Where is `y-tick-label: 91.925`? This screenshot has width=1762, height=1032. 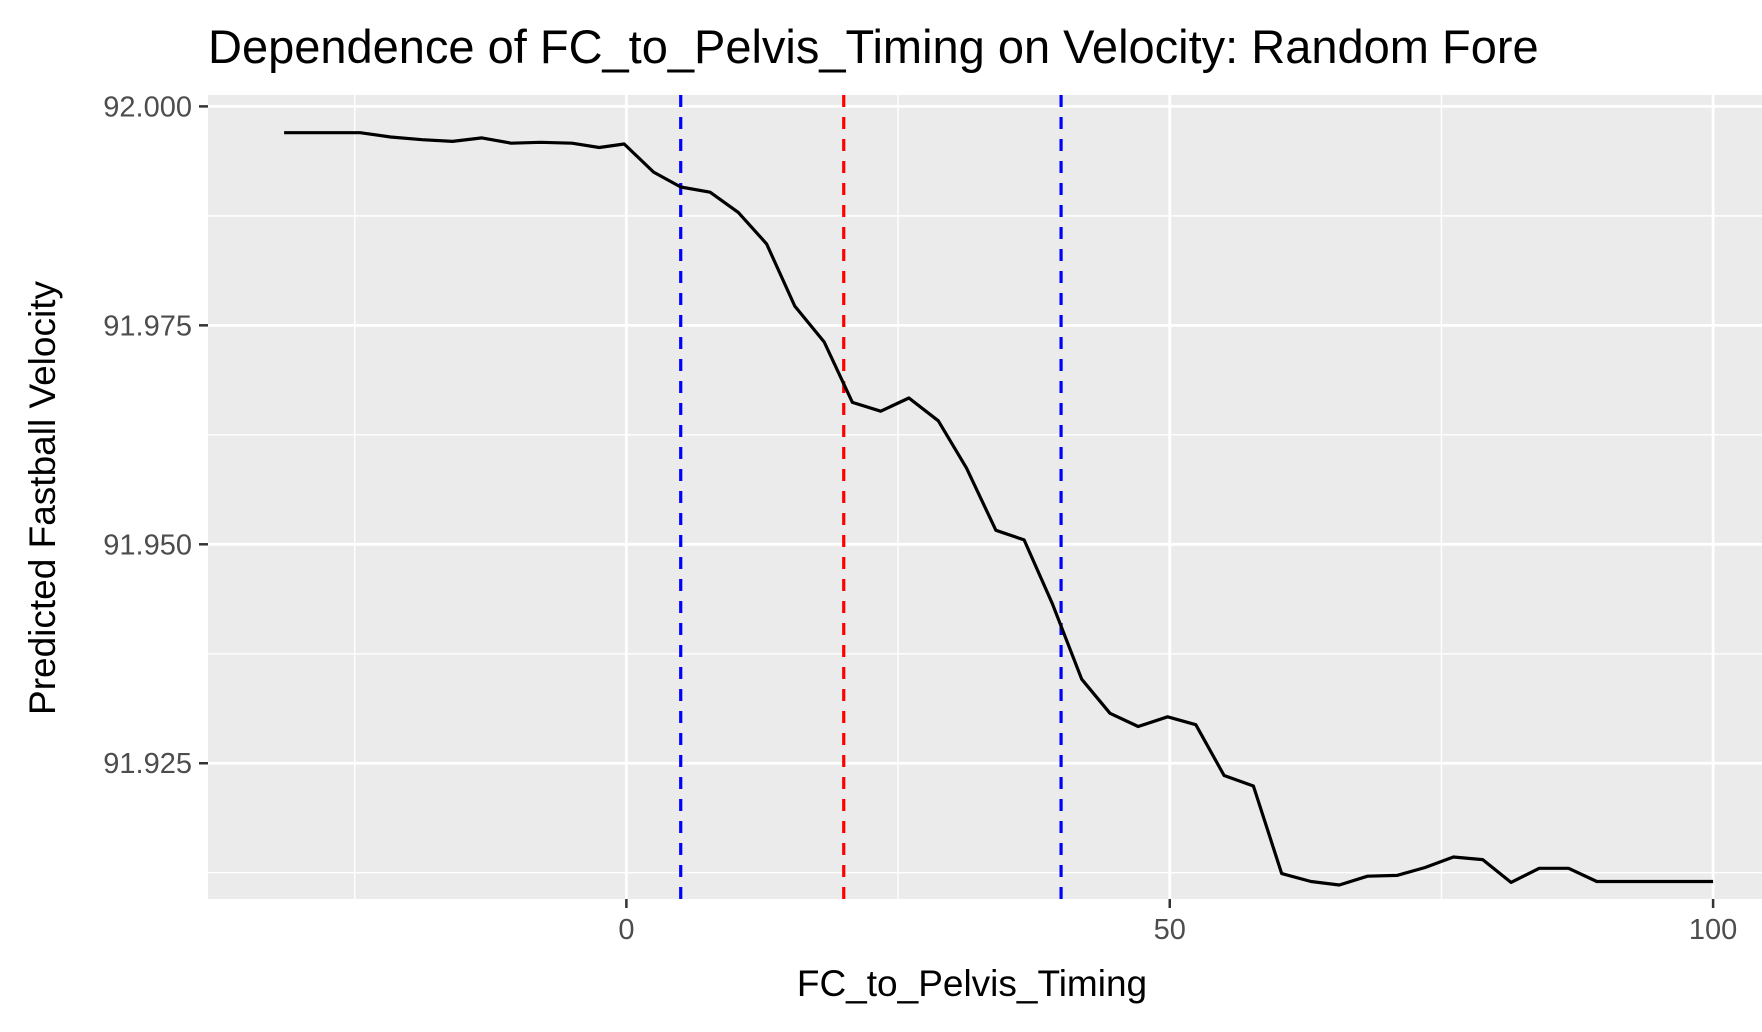
y-tick-label: 91.925 is located at coordinates (147, 764).